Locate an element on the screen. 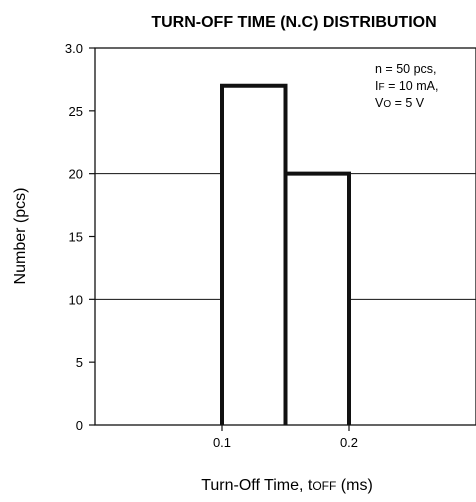 Image resolution: width=476 pixels, height=502 pixels. annotation-text: n = 50 pcs, is located at coordinates (406, 69).